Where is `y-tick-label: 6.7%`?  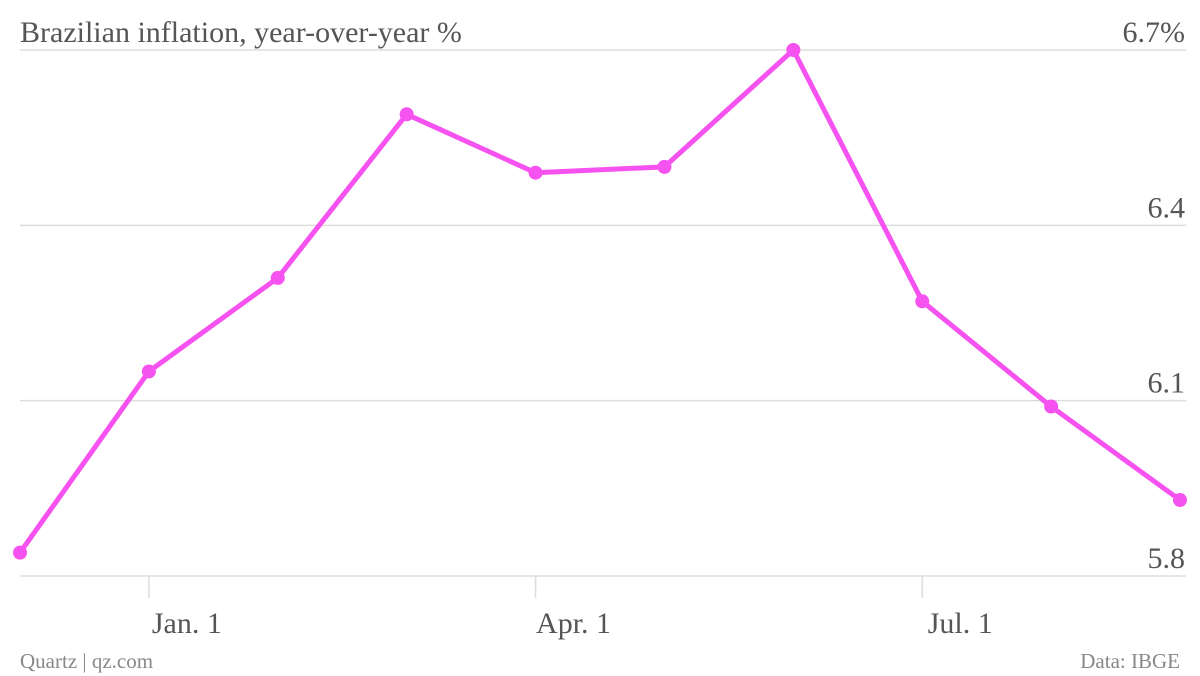
y-tick-label: 6.7% is located at coordinates (1154, 32).